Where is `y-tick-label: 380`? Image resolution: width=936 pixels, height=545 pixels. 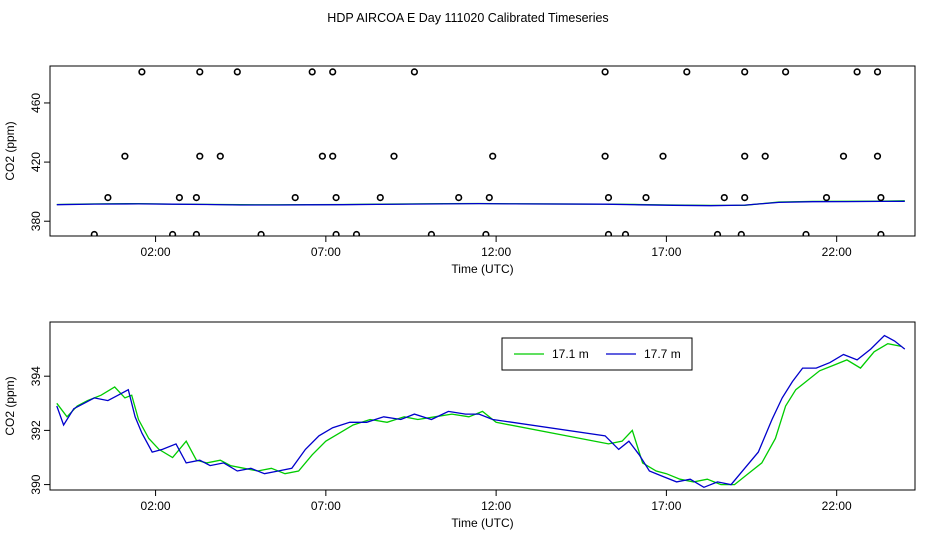
y-tick-label: 380 is located at coordinates (36, 221).